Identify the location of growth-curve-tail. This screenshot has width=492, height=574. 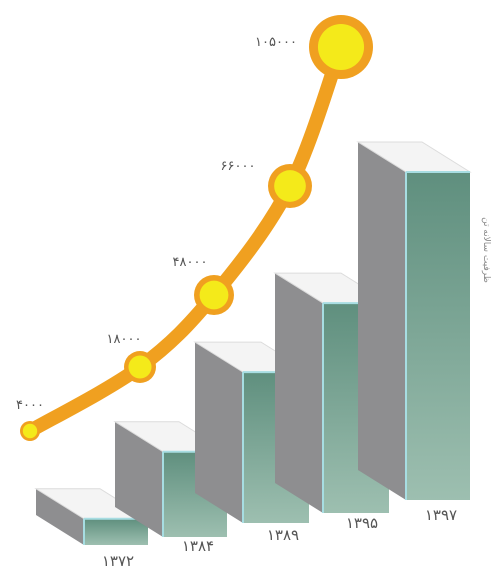
(85, 399).